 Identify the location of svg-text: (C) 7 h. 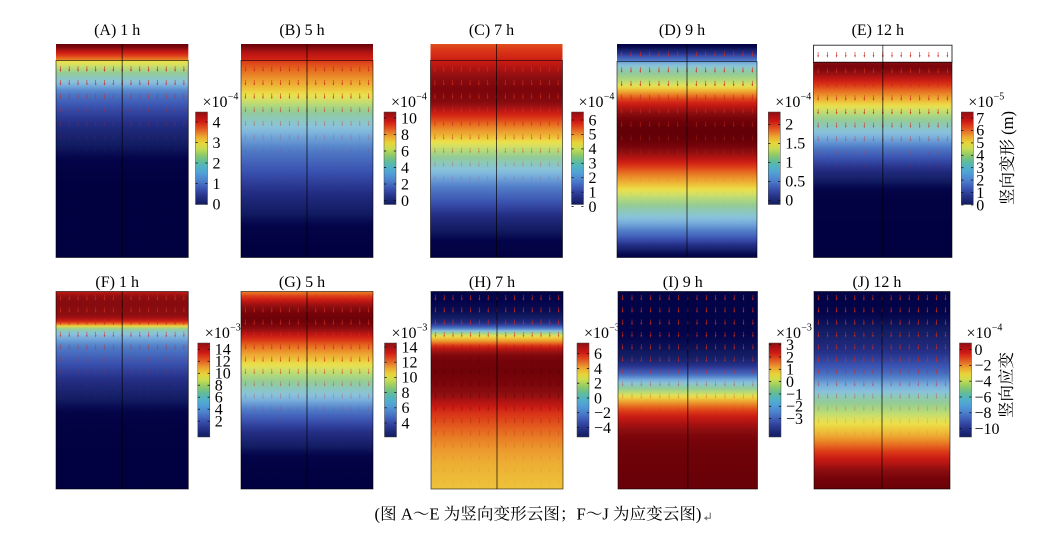
(491, 30).